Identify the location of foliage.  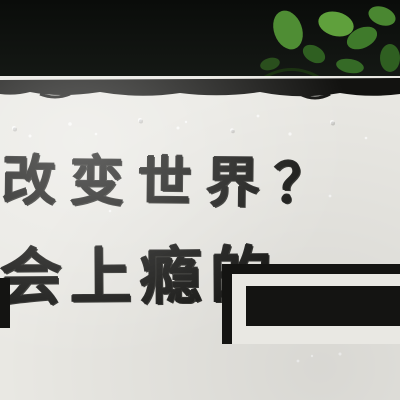
(329, 44).